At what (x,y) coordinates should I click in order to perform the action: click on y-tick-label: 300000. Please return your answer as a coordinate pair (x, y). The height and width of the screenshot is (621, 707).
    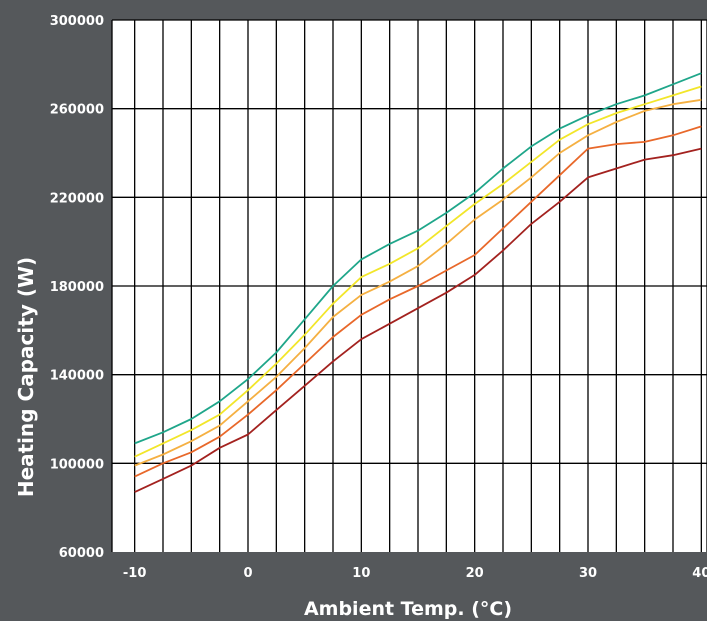
    Looking at the image, I should click on (77, 21).